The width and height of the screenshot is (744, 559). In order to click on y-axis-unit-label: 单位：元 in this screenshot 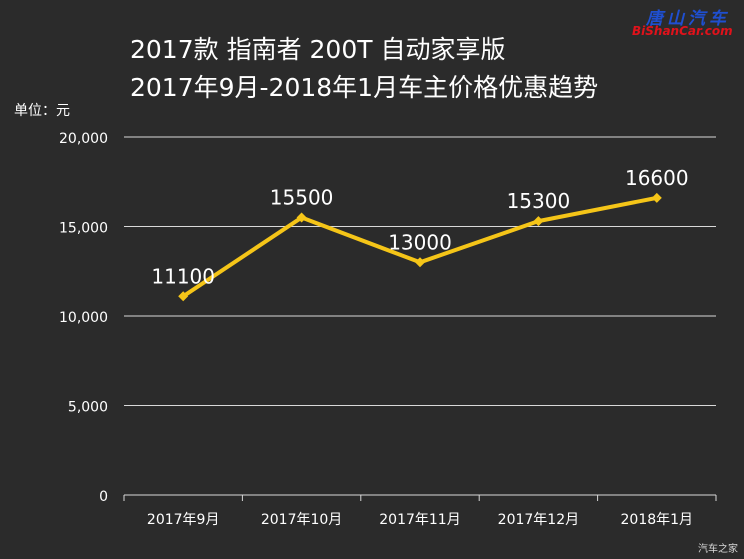, I will do `click(42, 111)`.